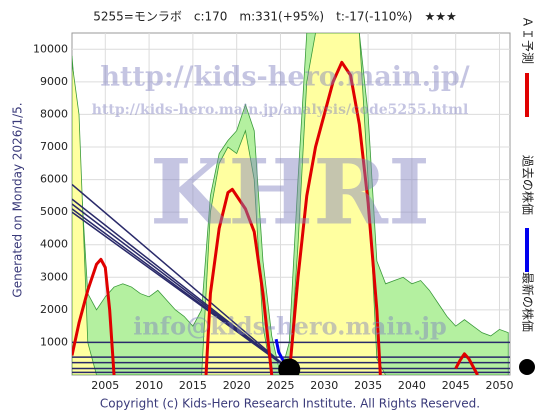 The height and width of the screenshot is (420, 560). What do you see at coordinates (456, 385) in the screenshot?
I see `x-tick-label: 2045` at bounding box center [456, 385].